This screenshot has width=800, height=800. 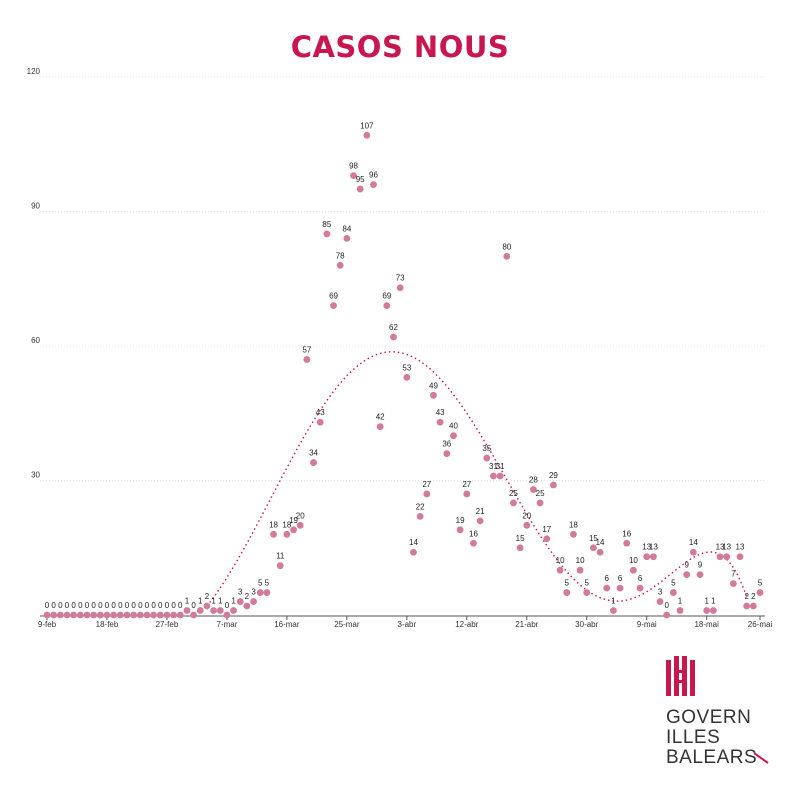 I want to click on data-label: 29, so click(x=553, y=475).